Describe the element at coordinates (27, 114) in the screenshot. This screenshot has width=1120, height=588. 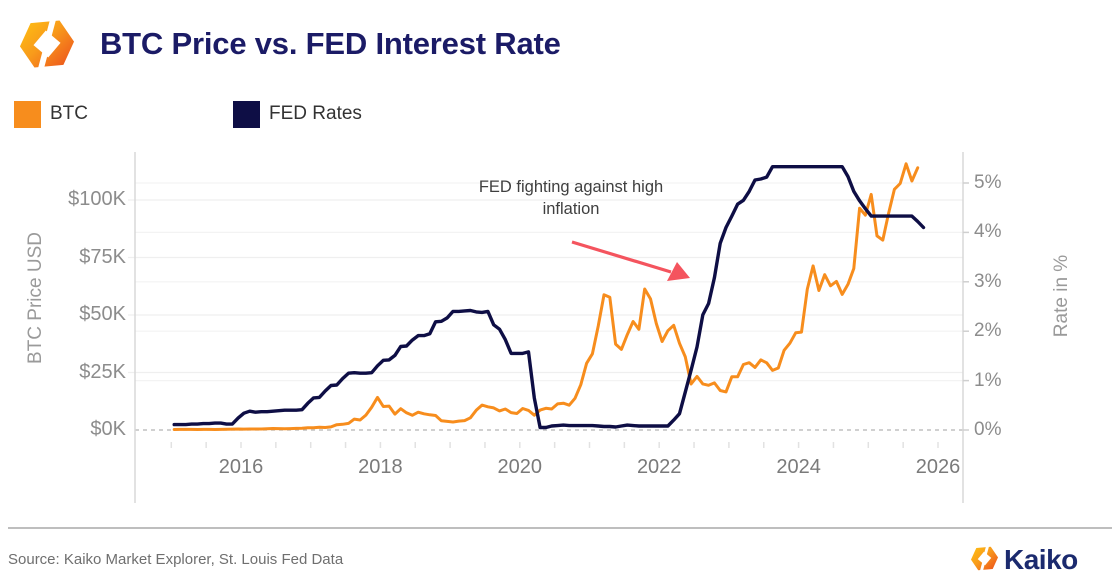
I see `btc-swatch-icon` at that location.